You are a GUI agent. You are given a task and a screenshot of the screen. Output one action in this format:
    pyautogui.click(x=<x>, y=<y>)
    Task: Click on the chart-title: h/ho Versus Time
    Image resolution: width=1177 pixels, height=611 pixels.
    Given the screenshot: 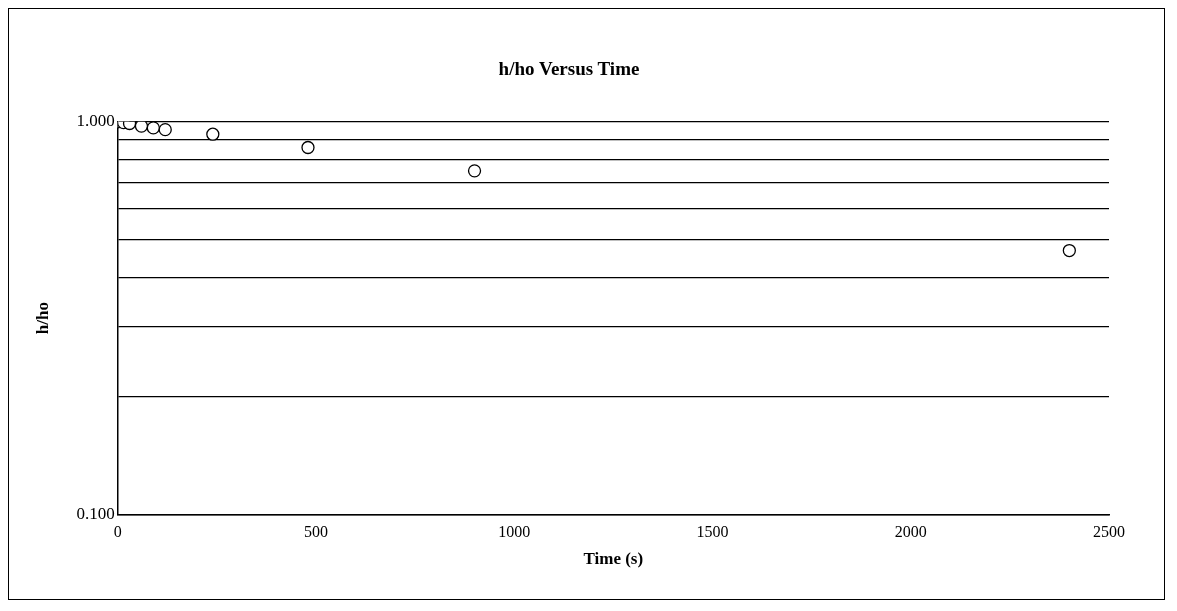 What is the action you would take?
    pyautogui.click(x=569, y=69)
    